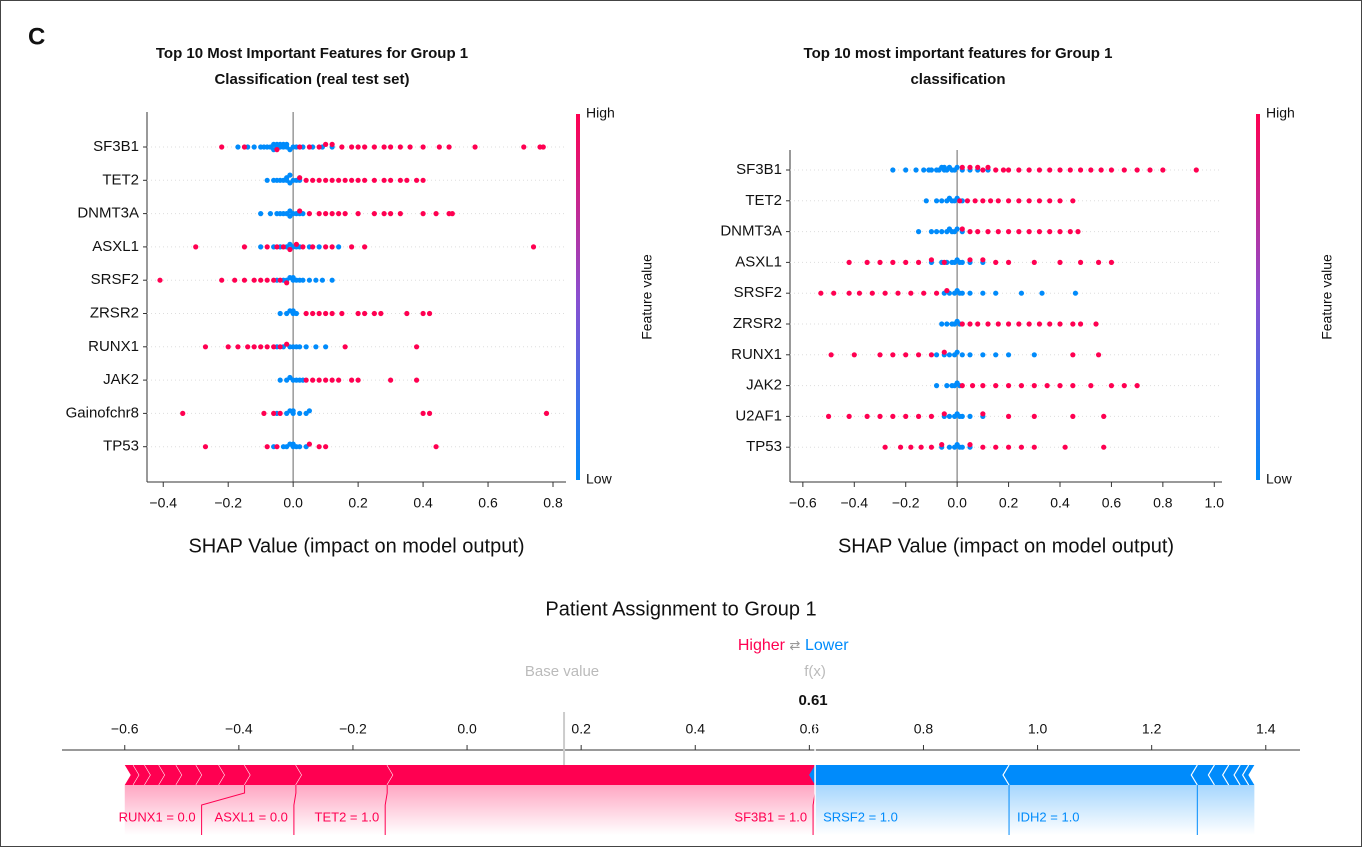  What do you see at coordinates (120, 179) in the screenshot?
I see `row-label: TET2` at bounding box center [120, 179].